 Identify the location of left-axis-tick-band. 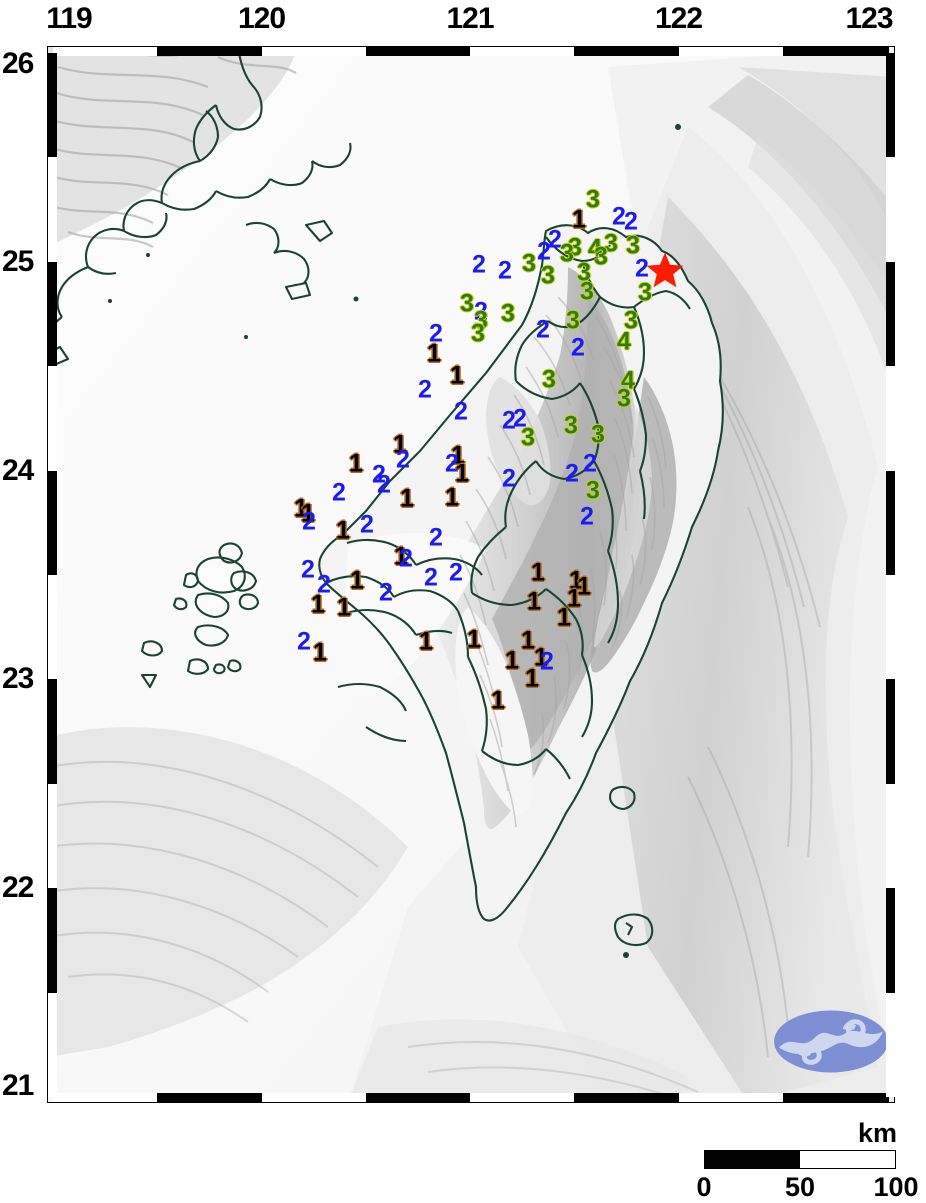
(52, 575).